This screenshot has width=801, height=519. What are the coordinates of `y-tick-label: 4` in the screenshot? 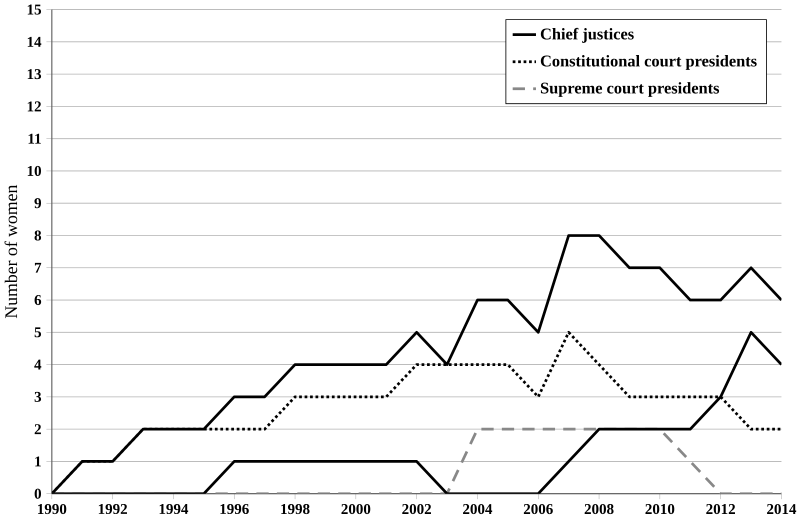 It's located at (38, 365).